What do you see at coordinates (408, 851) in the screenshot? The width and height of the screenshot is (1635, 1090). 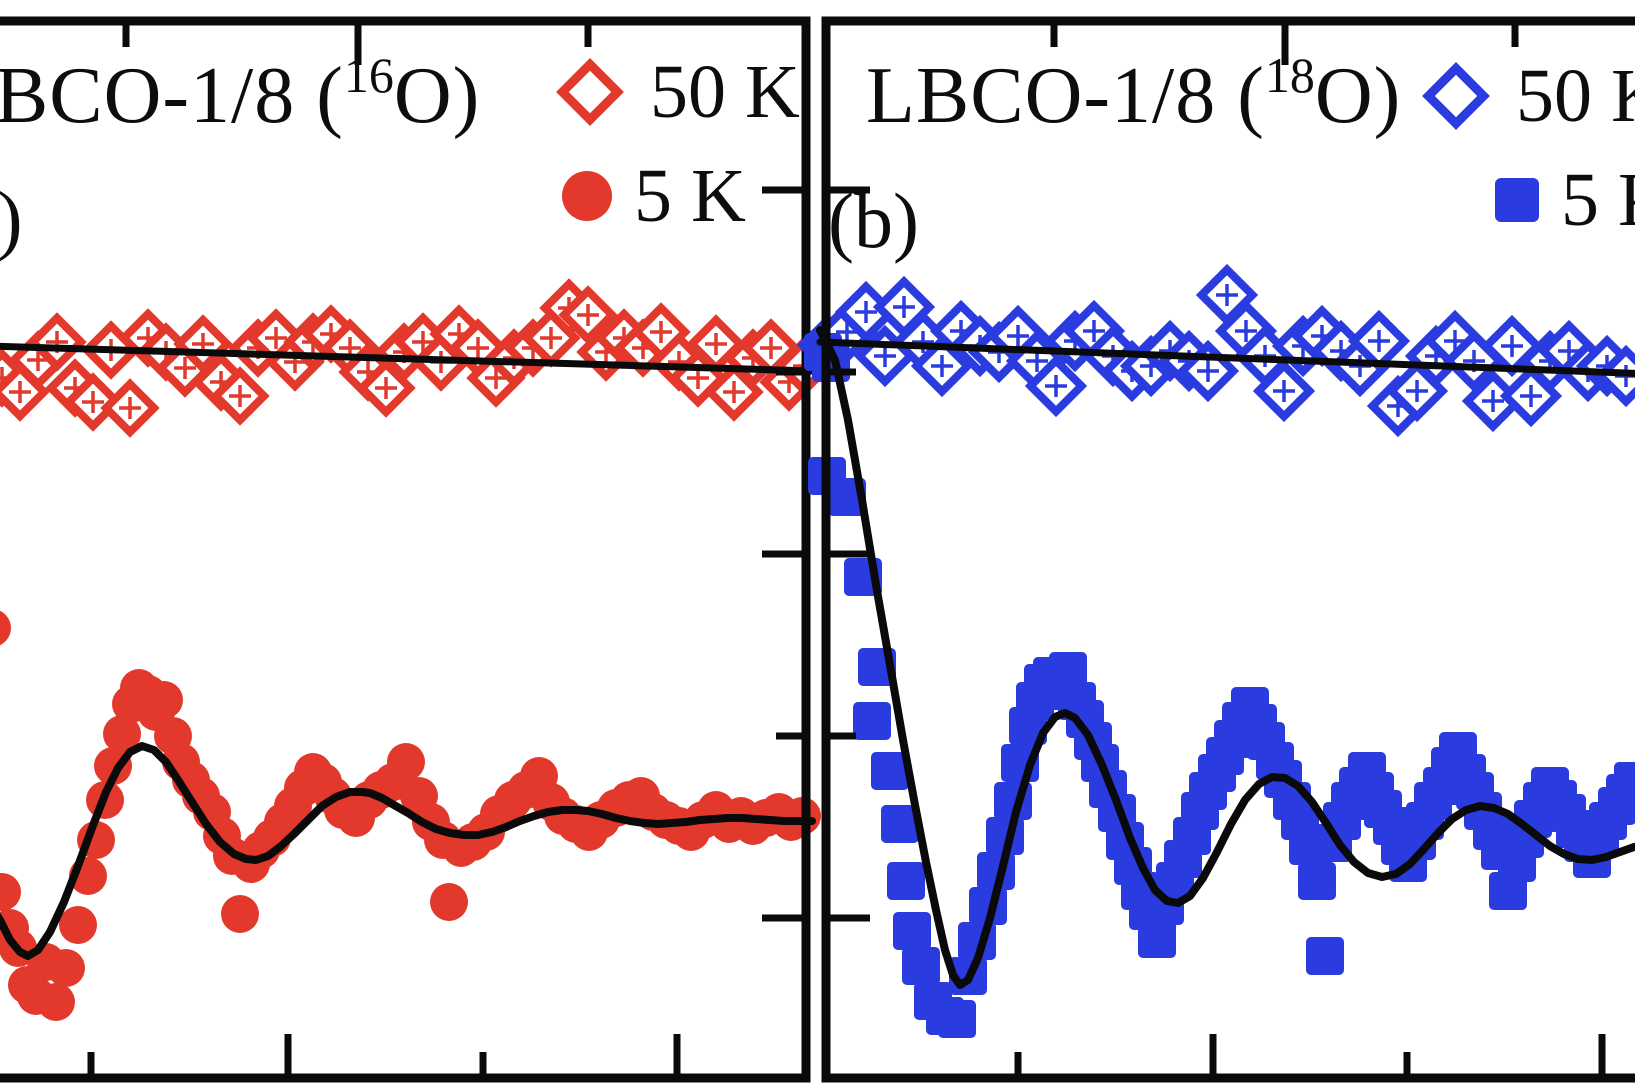 I see `panel-a-5K-fit-damped-oscillation` at bounding box center [408, 851].